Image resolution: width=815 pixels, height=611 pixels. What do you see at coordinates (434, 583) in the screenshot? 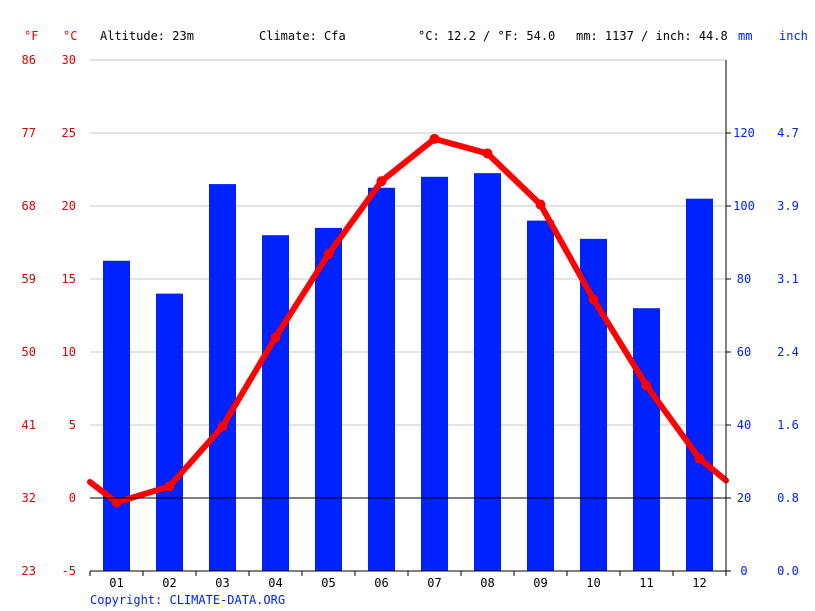
I see `month-tick-label: 07` at bounding box center [434, 583].